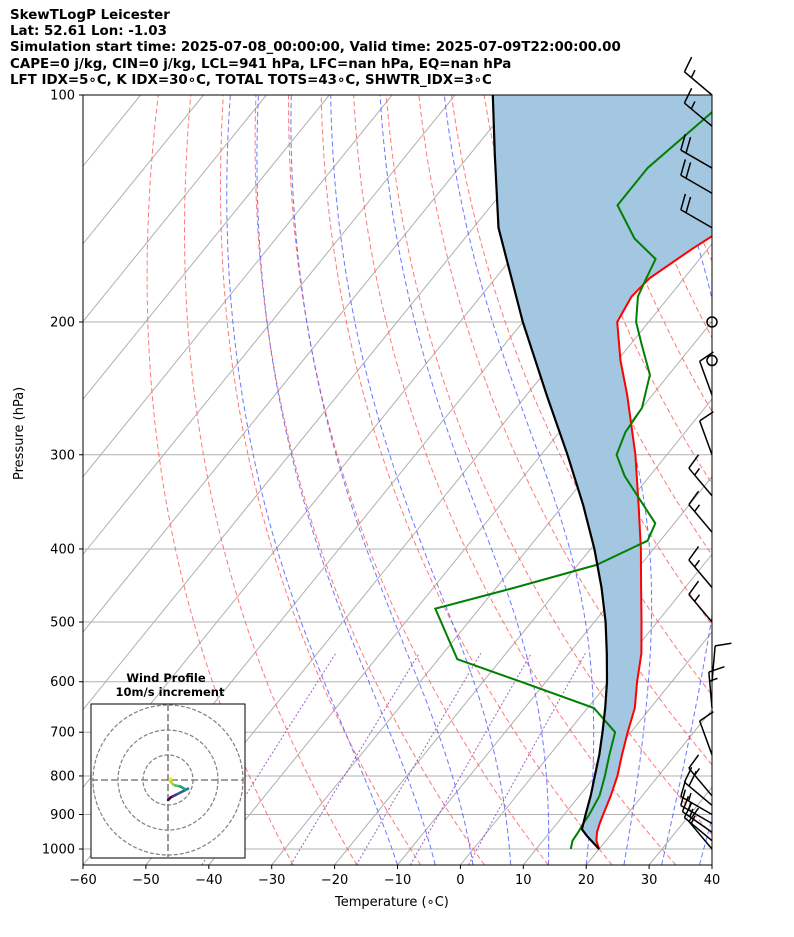 Image resolution: width=794 pixels, height=937 pixels. Describe the element at coordinates (208, 880) in the screenshot. I see `x-tick-label: −40` at that location.